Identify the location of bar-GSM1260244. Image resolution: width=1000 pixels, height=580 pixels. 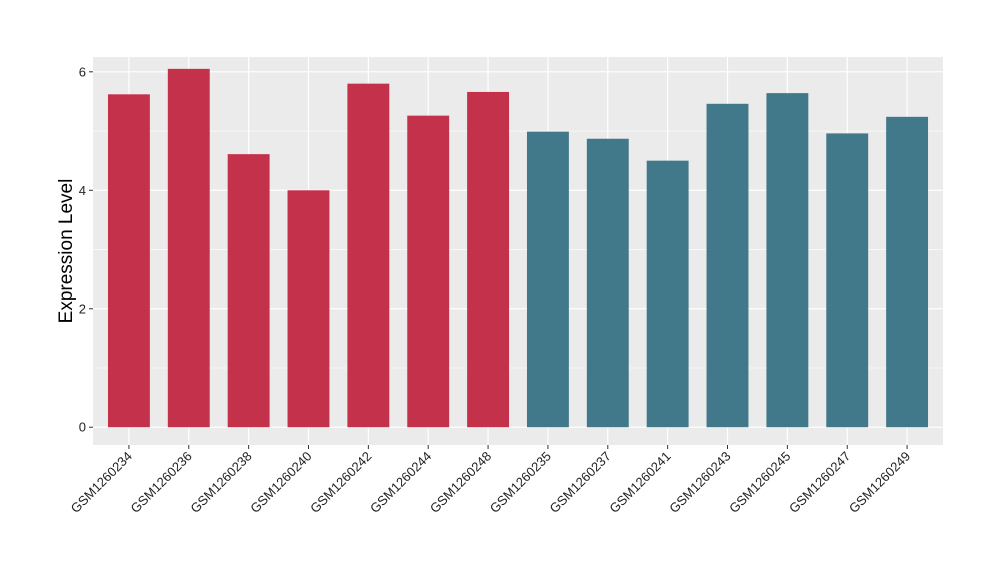
(428, 271).